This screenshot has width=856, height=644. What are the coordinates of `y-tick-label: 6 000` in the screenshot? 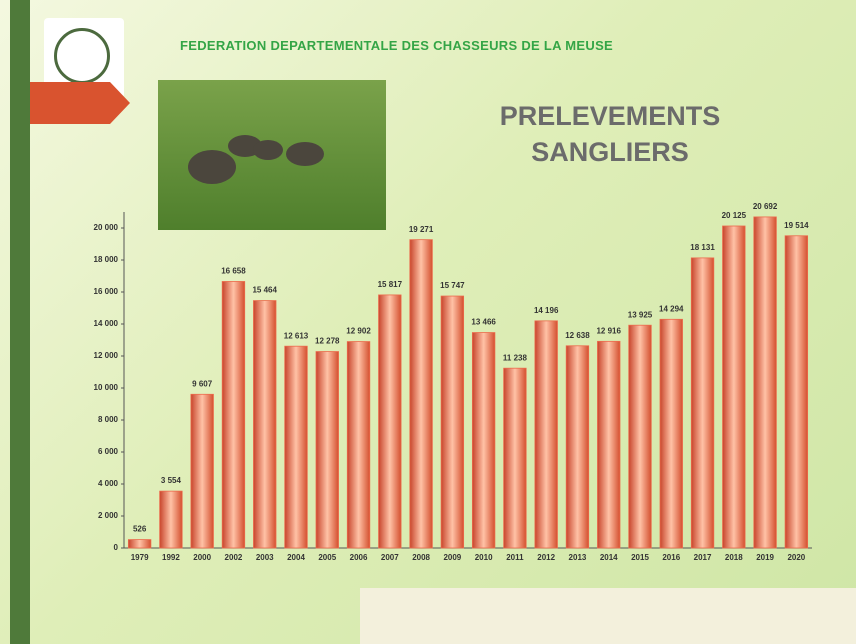 It's located at (108, 451).